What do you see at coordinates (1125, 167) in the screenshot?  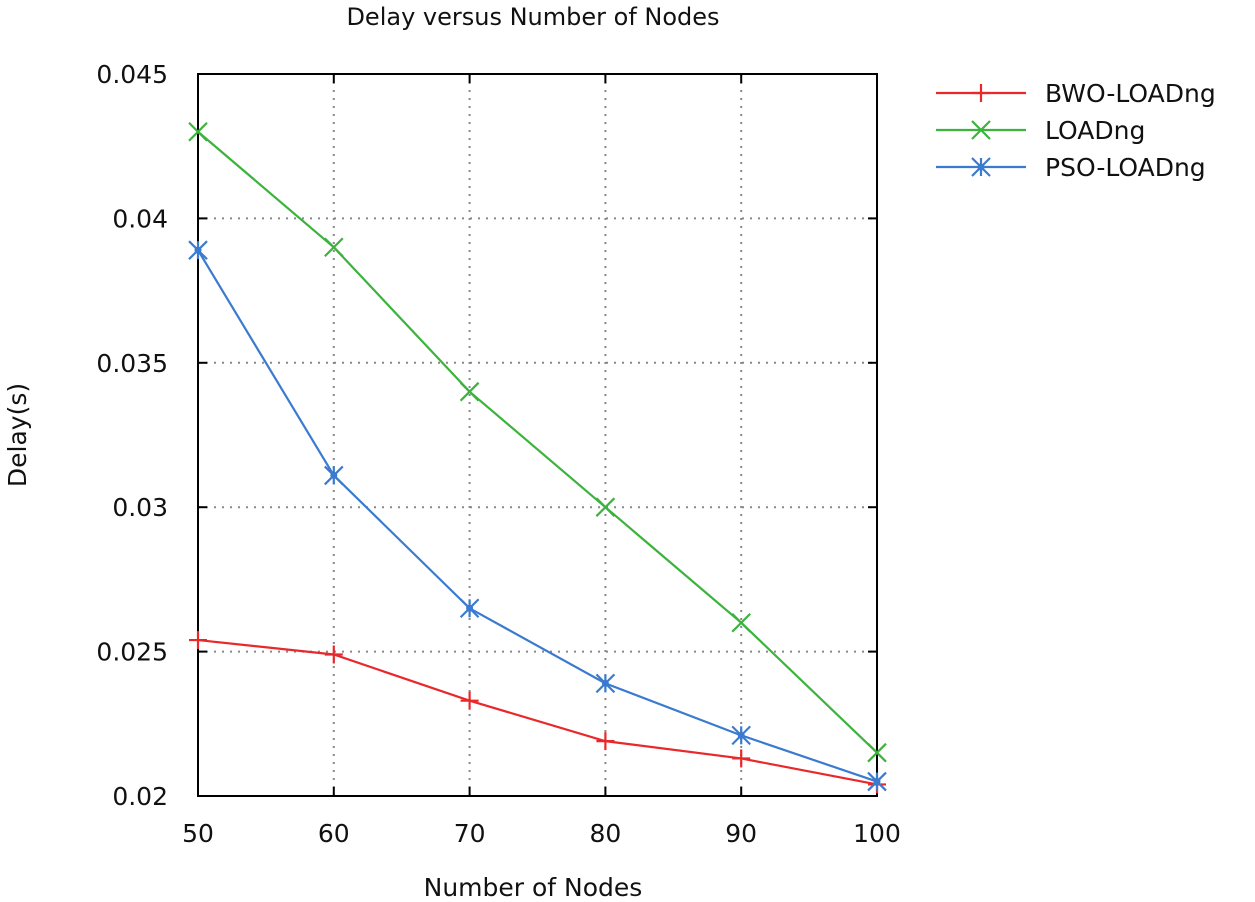 I see `legend-label: PSO-LOADng` at bounding box center [1125, 167].